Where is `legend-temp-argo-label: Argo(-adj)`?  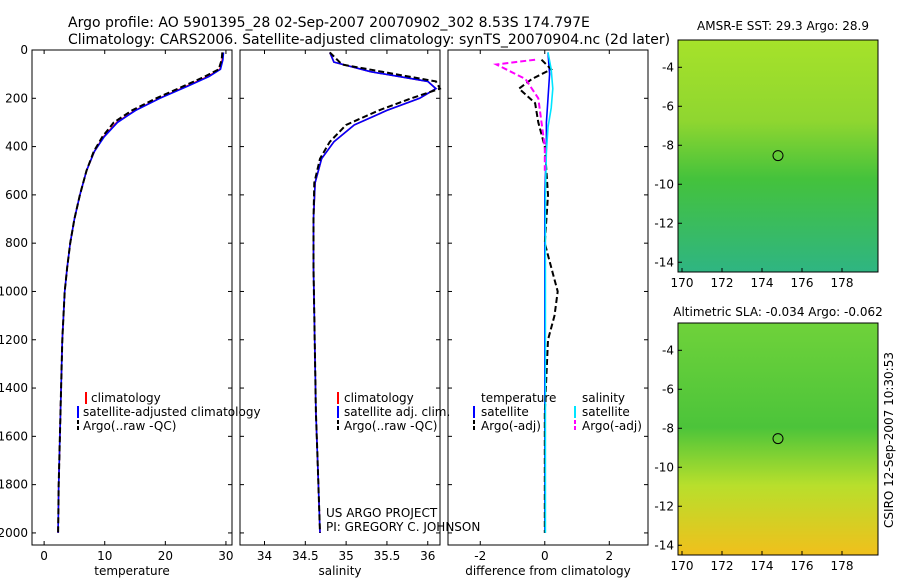
legend-temp-argo-label: Argo(-adj) is located at coordinates (511, 426).